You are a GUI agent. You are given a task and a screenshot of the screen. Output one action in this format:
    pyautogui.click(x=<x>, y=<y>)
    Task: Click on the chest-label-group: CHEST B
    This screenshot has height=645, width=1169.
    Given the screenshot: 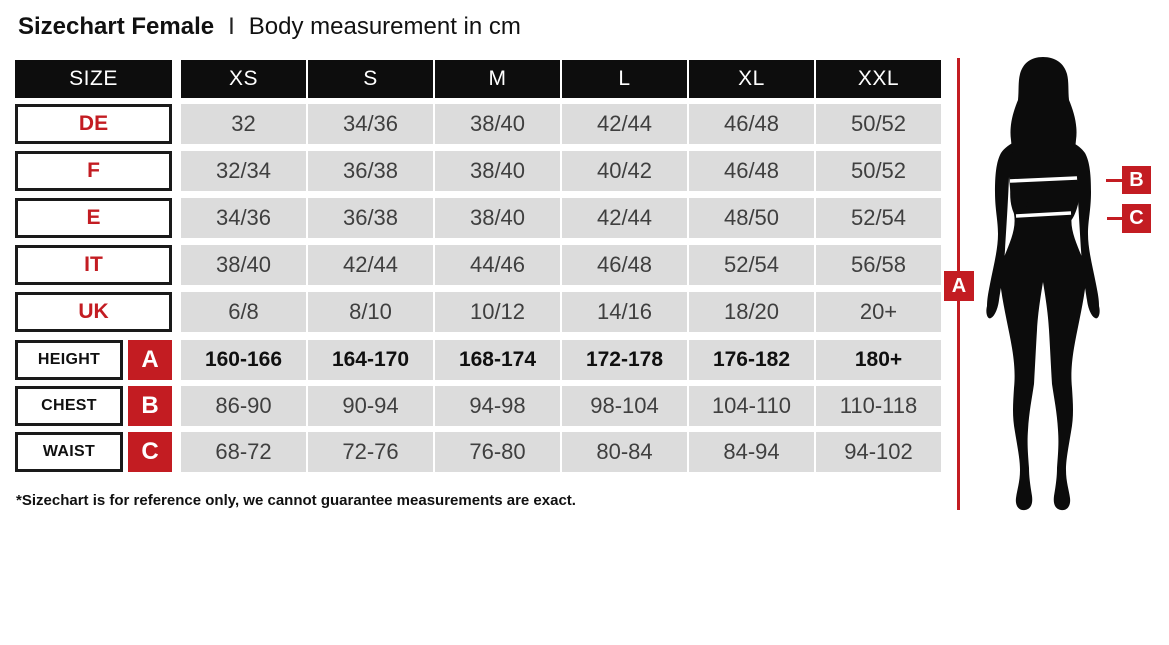 What is the action you would take?
    pyautogui.click(x=93, y=406)
    